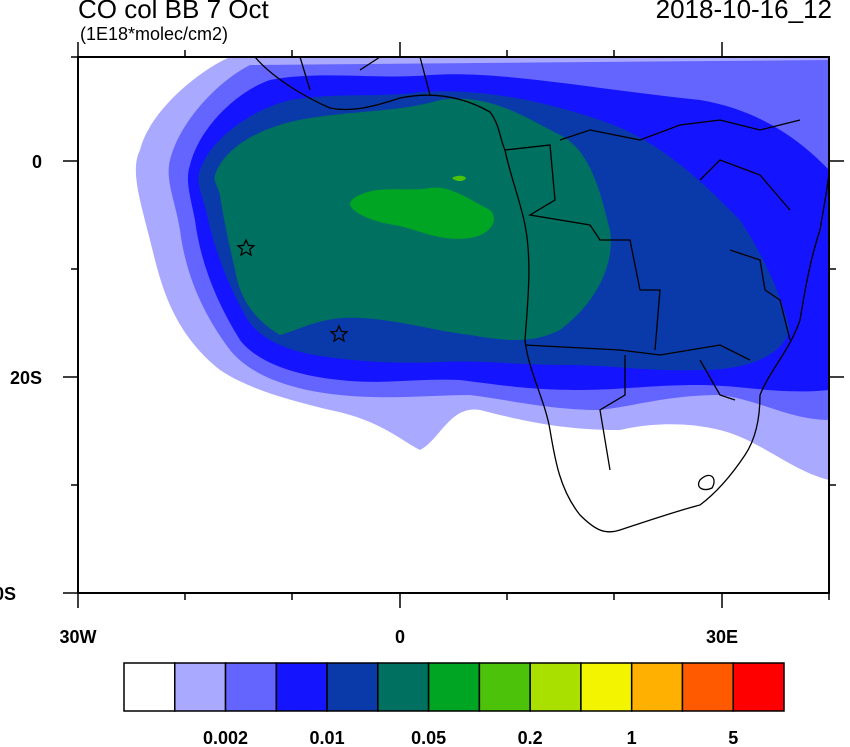 The height and width of the screenshot is (747, 850). What do you see at coordinates (8, 594) in the screenshot?
I see `lat-tick-40s: 40S` at bounding box center [8, 594].